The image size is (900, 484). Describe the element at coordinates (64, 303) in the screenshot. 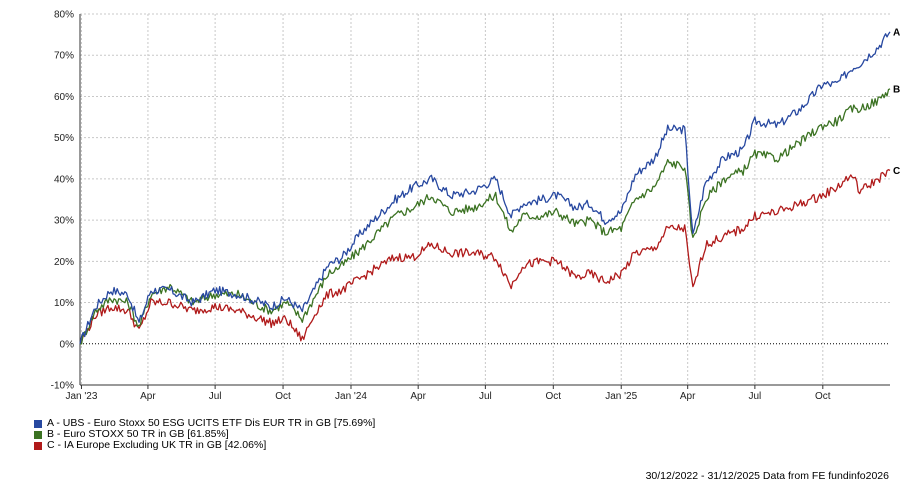

I see `y-tick-label: 10%` at that location.